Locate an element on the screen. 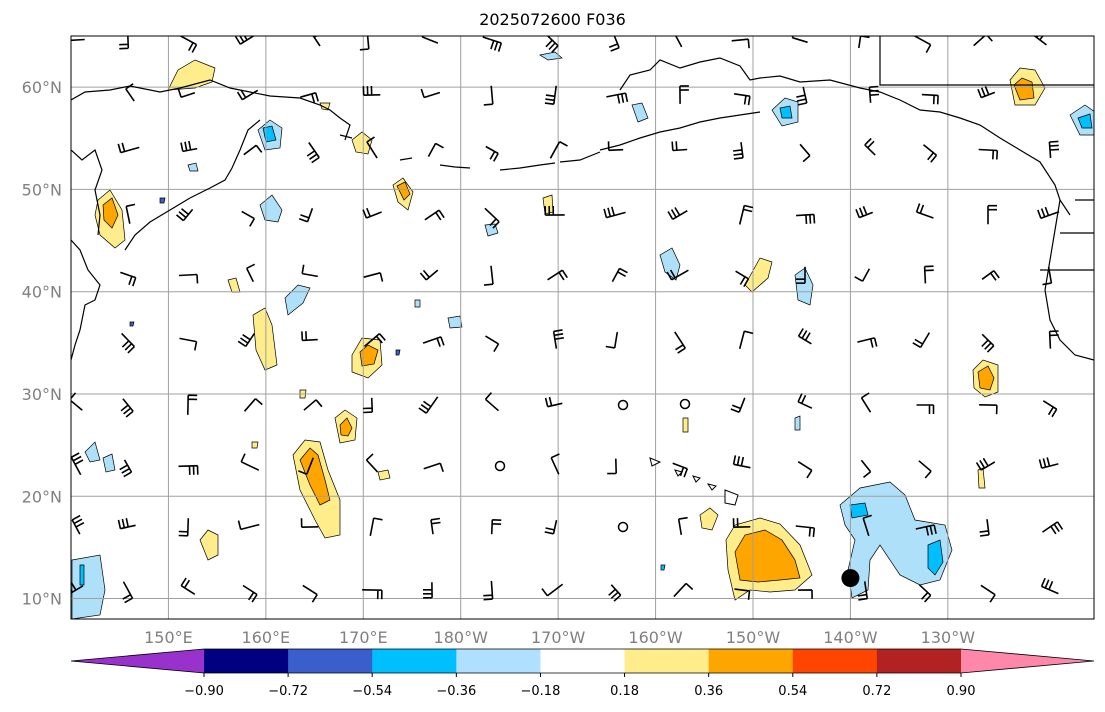 The width and height of the screenshot is (1105, 712). colorbar-tick-label: 0.18 is located at coordinates (624, 691).